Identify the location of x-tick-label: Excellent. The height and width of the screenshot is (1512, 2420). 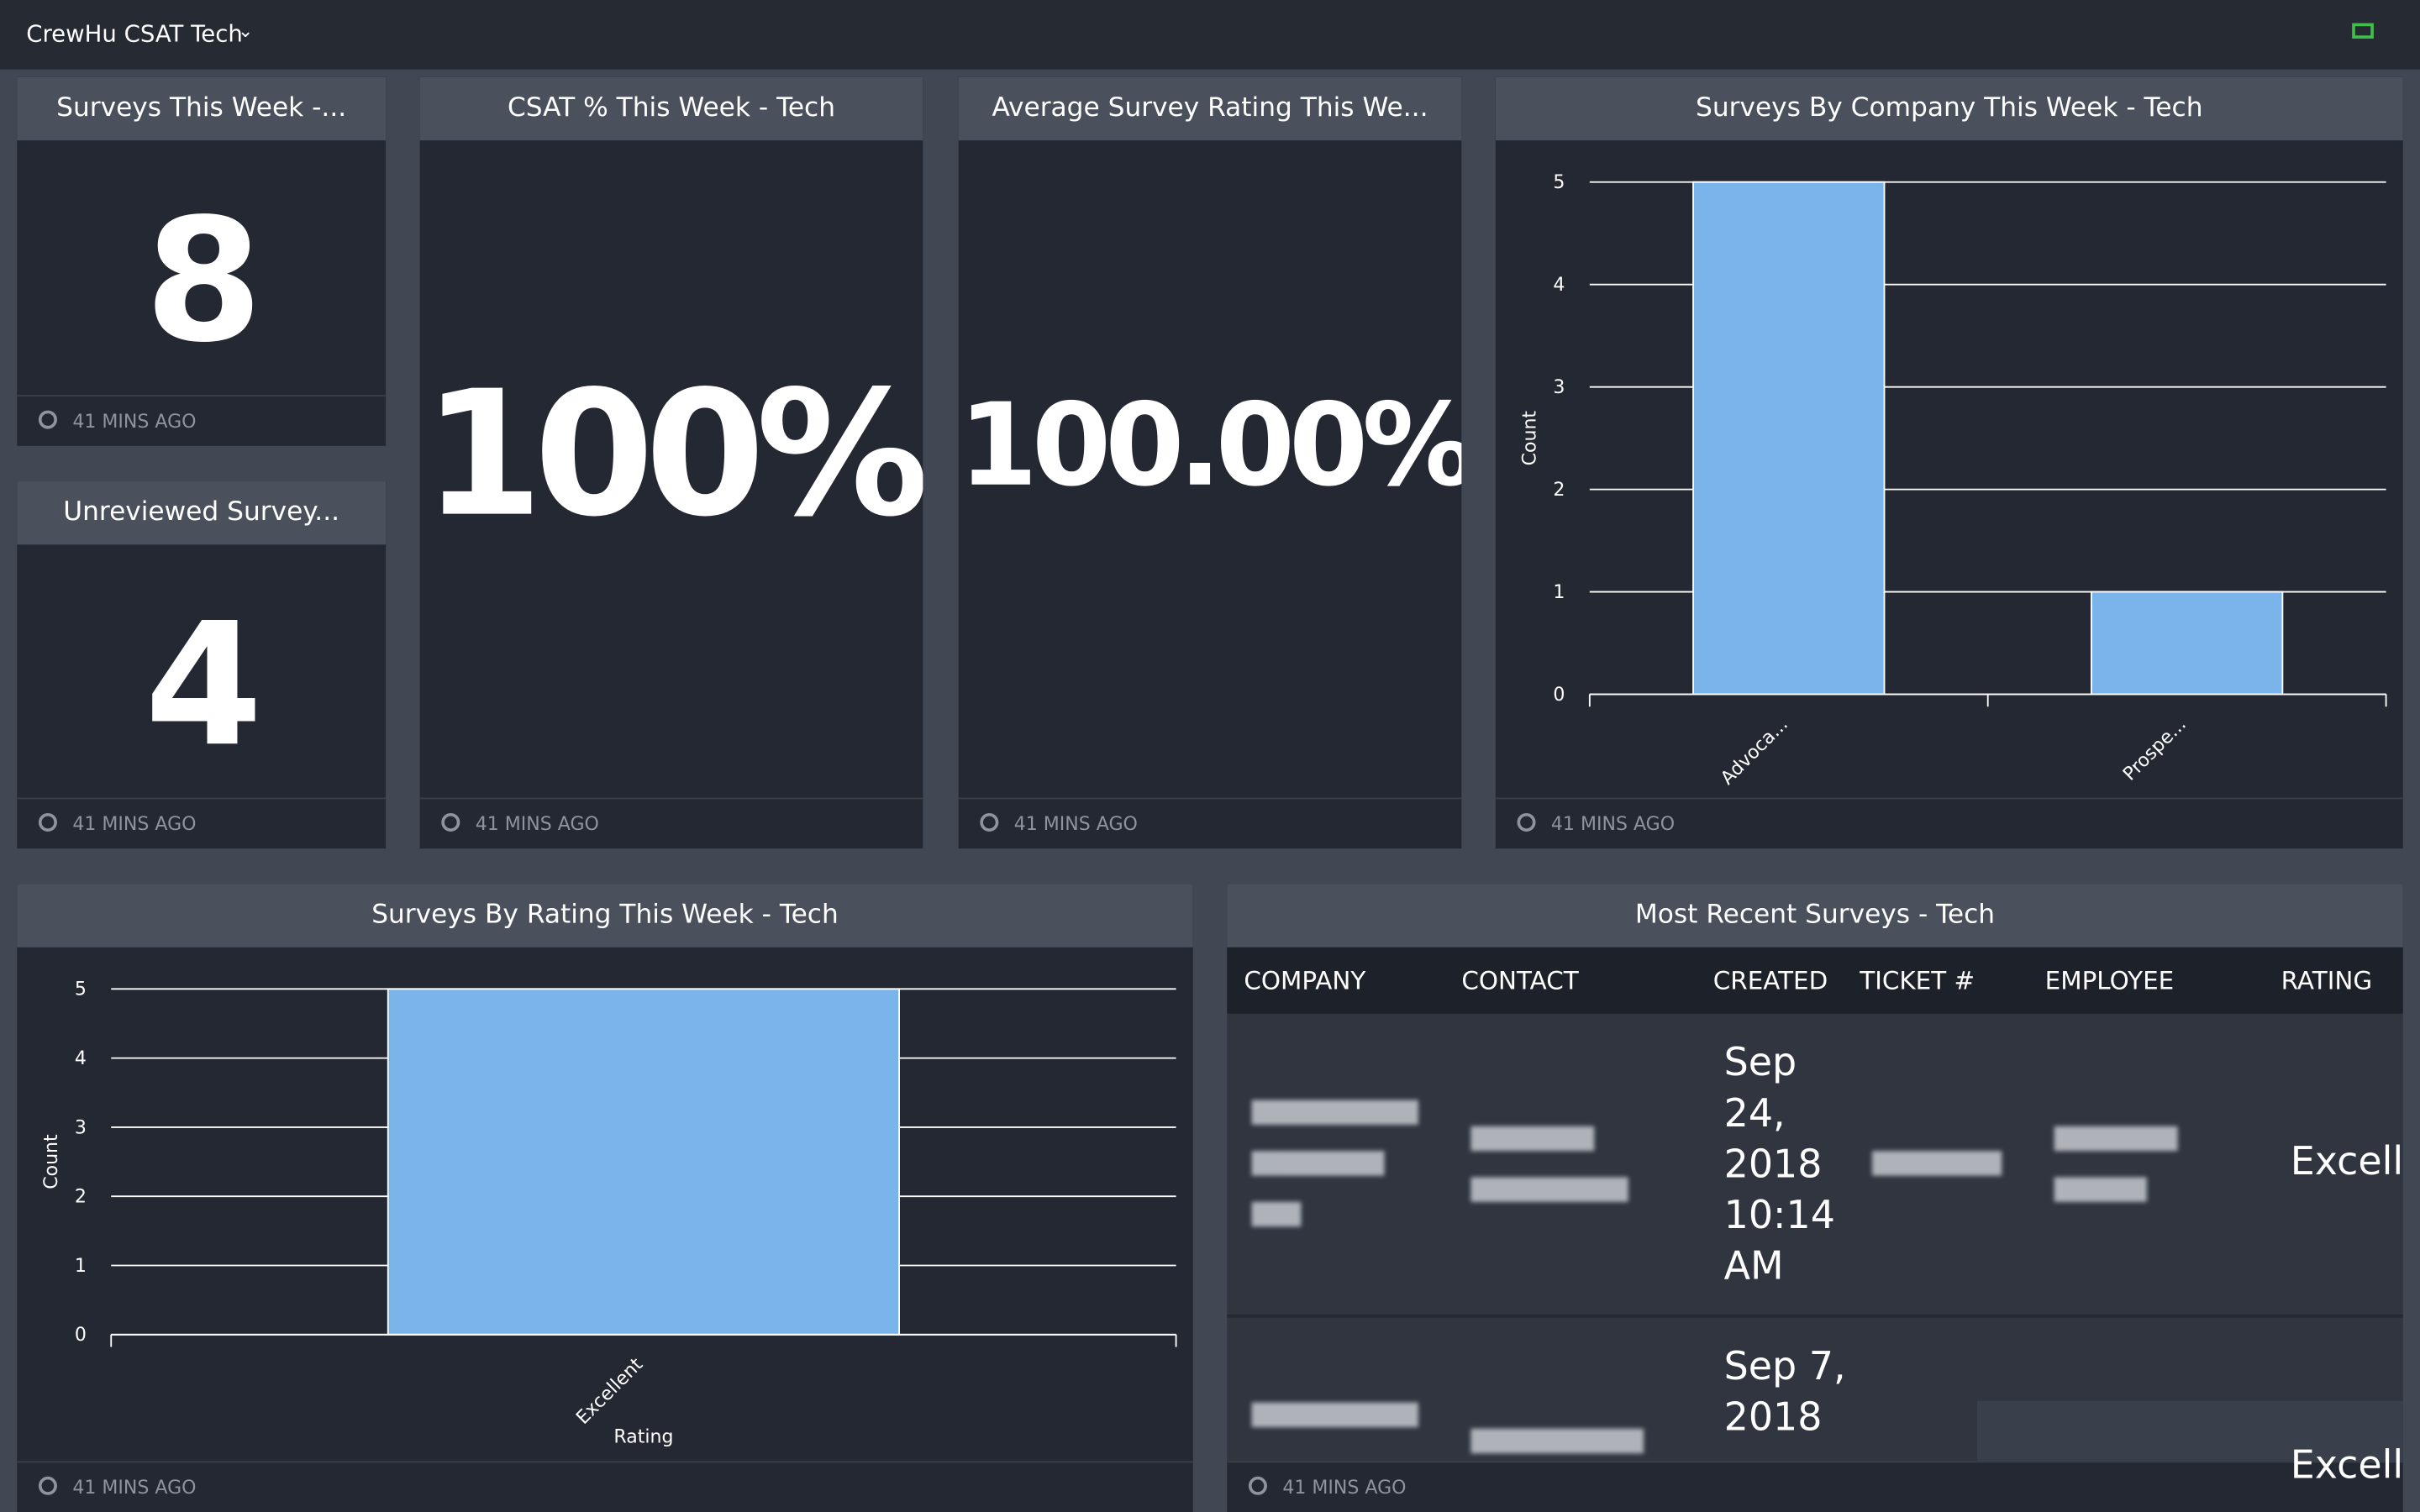
(609, 1391).